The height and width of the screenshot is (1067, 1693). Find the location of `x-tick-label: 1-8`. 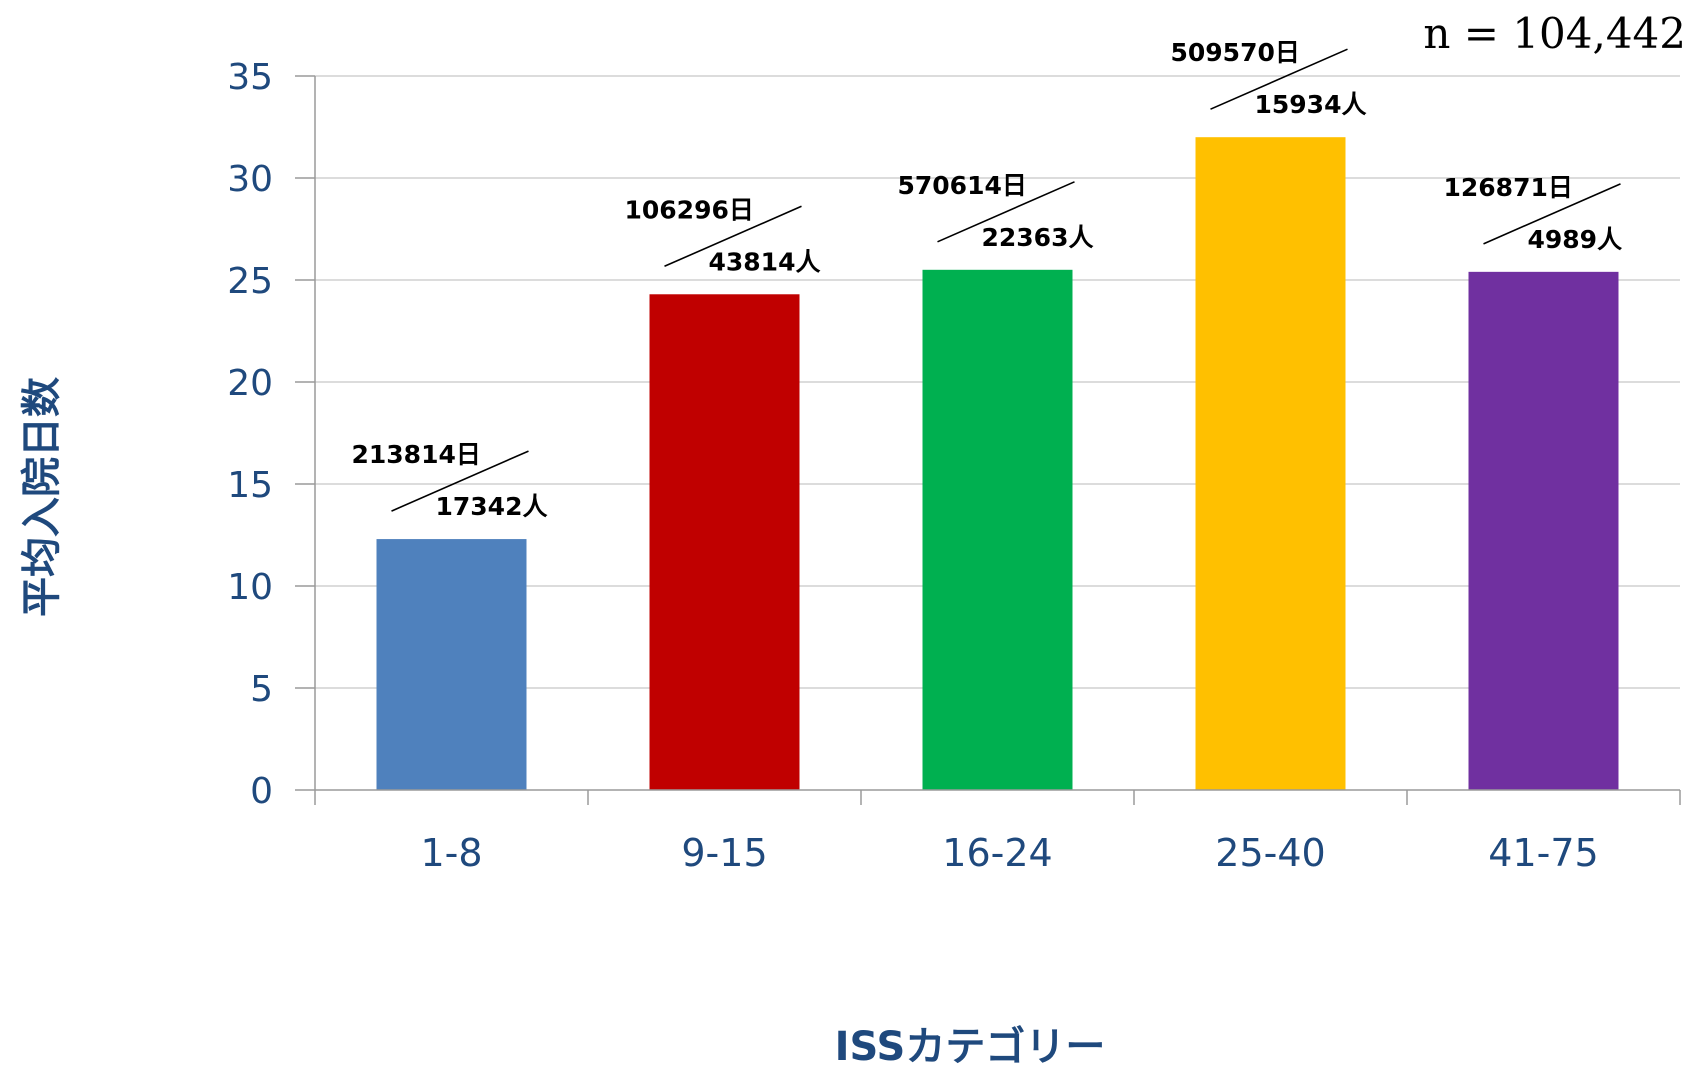

x-tick-label: 1-8 is located at coordinates (451, 853).